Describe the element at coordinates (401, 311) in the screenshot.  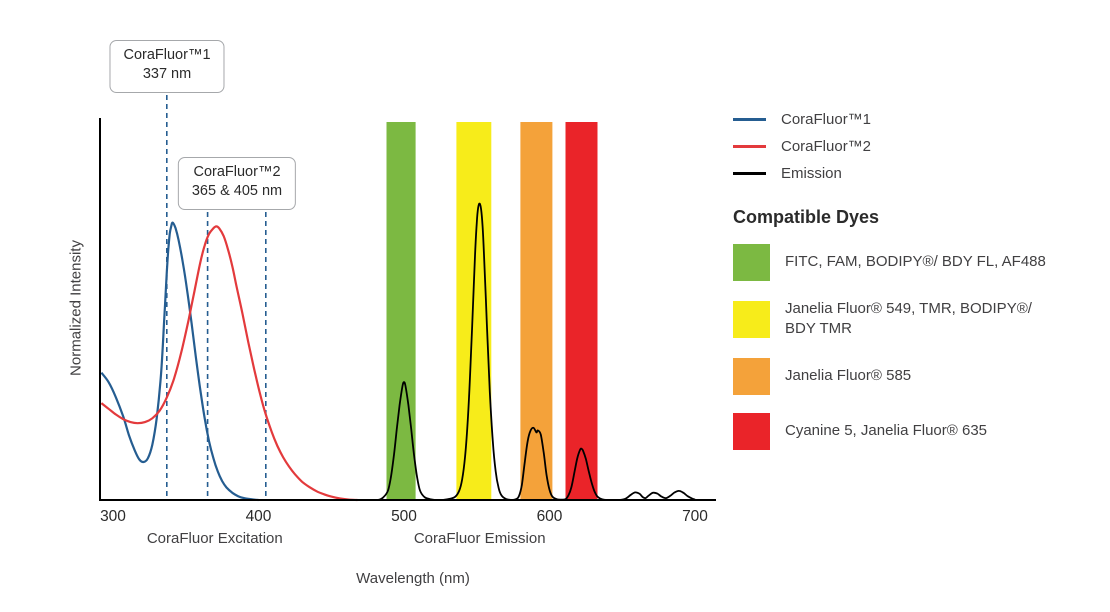
I see `filter-band-green` at that location.